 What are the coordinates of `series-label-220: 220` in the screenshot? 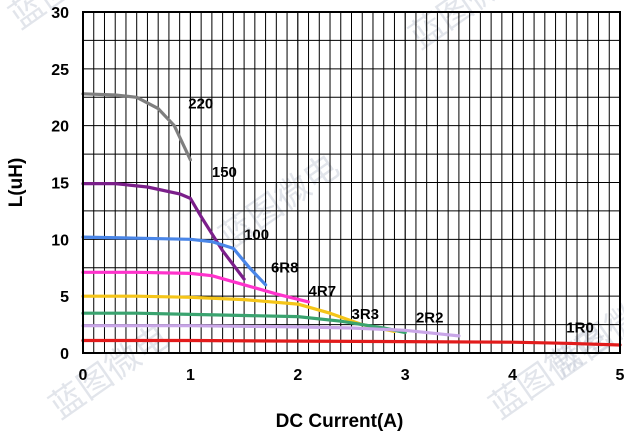 It's located at (200, 104).